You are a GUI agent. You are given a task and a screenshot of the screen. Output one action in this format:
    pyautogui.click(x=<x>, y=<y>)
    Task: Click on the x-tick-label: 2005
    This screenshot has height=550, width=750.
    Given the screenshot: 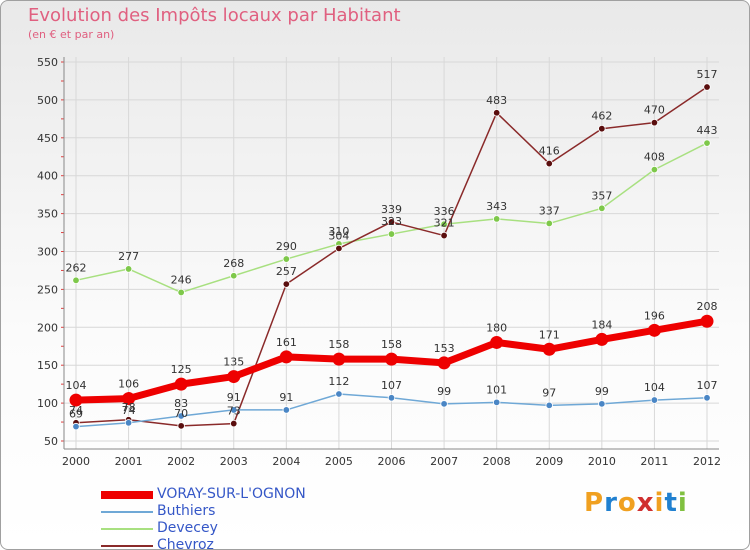 What is the action you would take?
    pyautogui.click(x=339, y=461)
    